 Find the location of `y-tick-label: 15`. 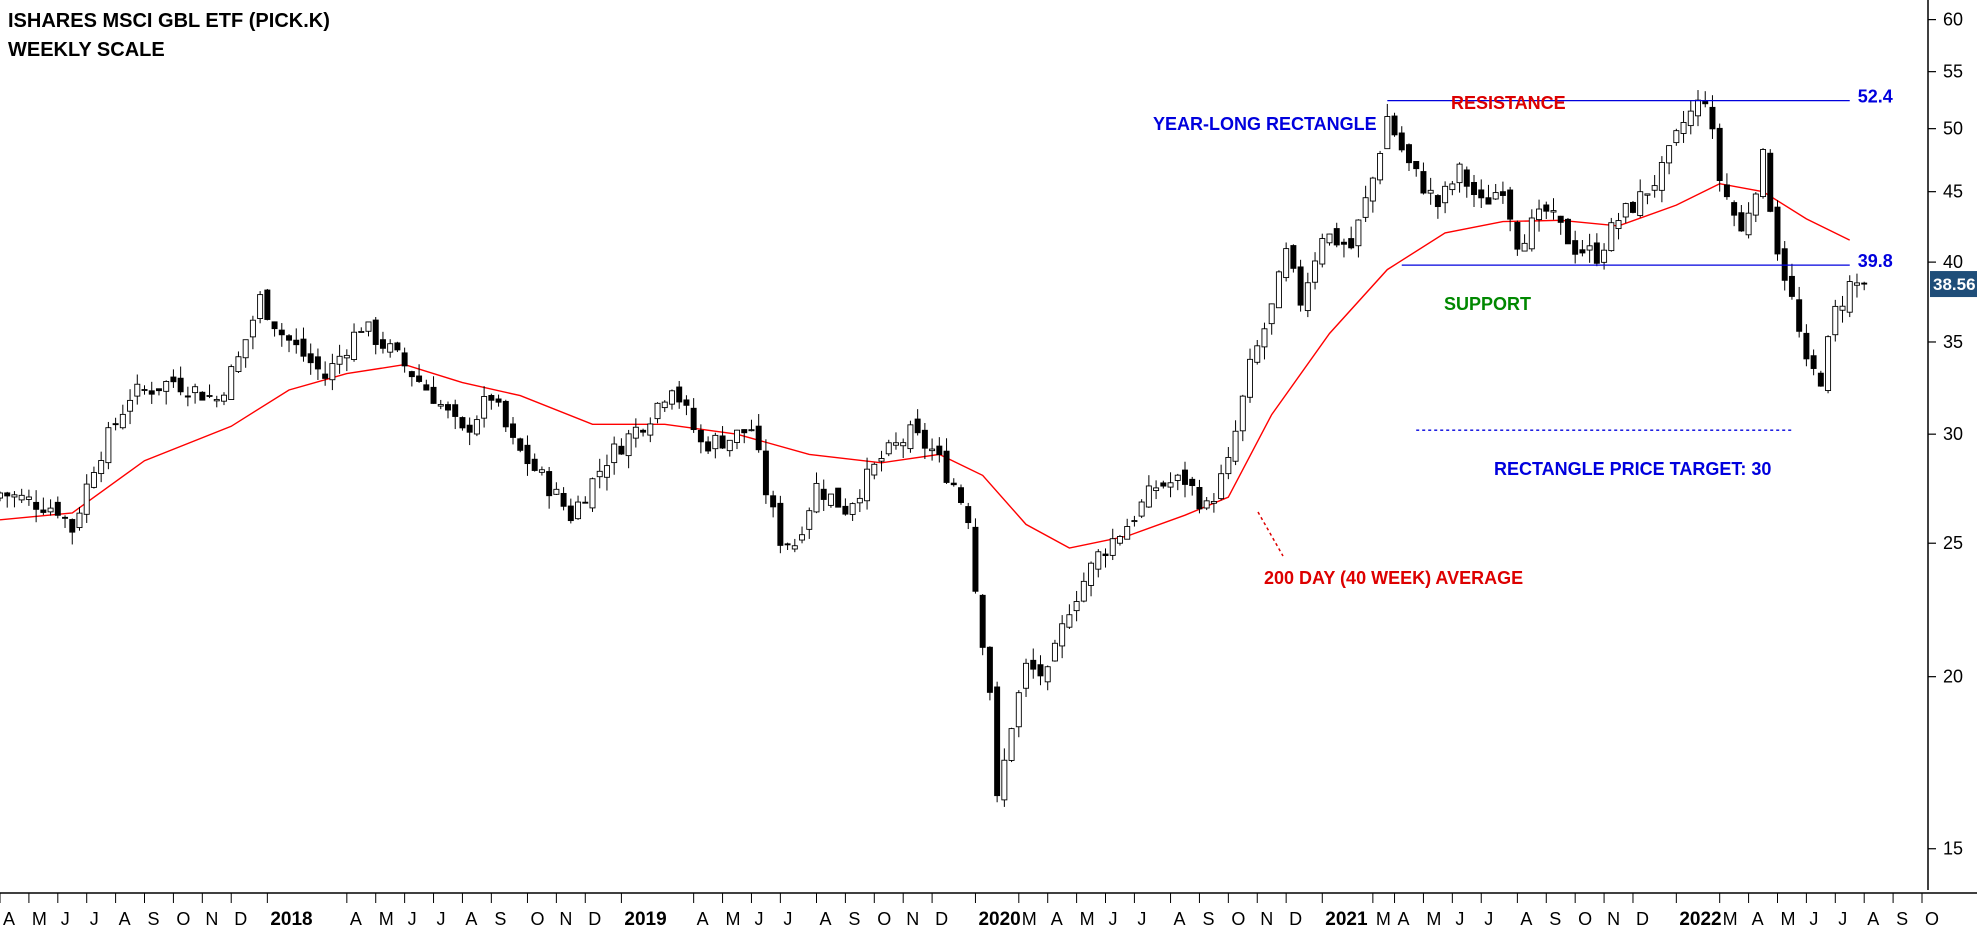

y-tick-label: 15 is located at coordinates (1953, 849).